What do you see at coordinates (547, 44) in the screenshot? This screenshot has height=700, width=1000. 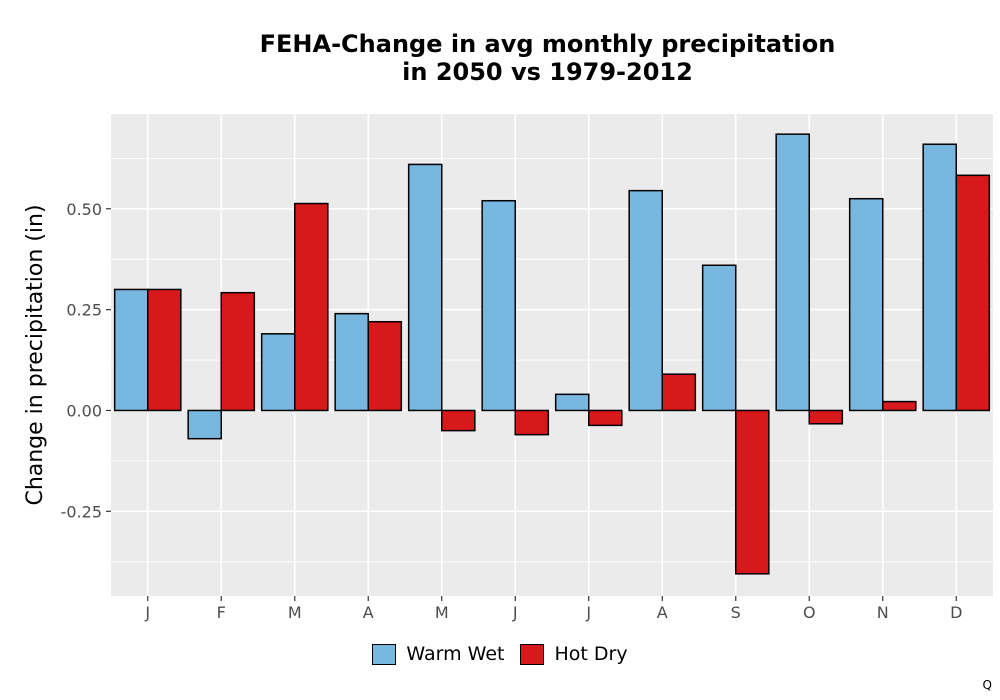 I see `chart-title-line-1: FEHA-Change in avg monthly precipitation` at bounding box center [547, 44].